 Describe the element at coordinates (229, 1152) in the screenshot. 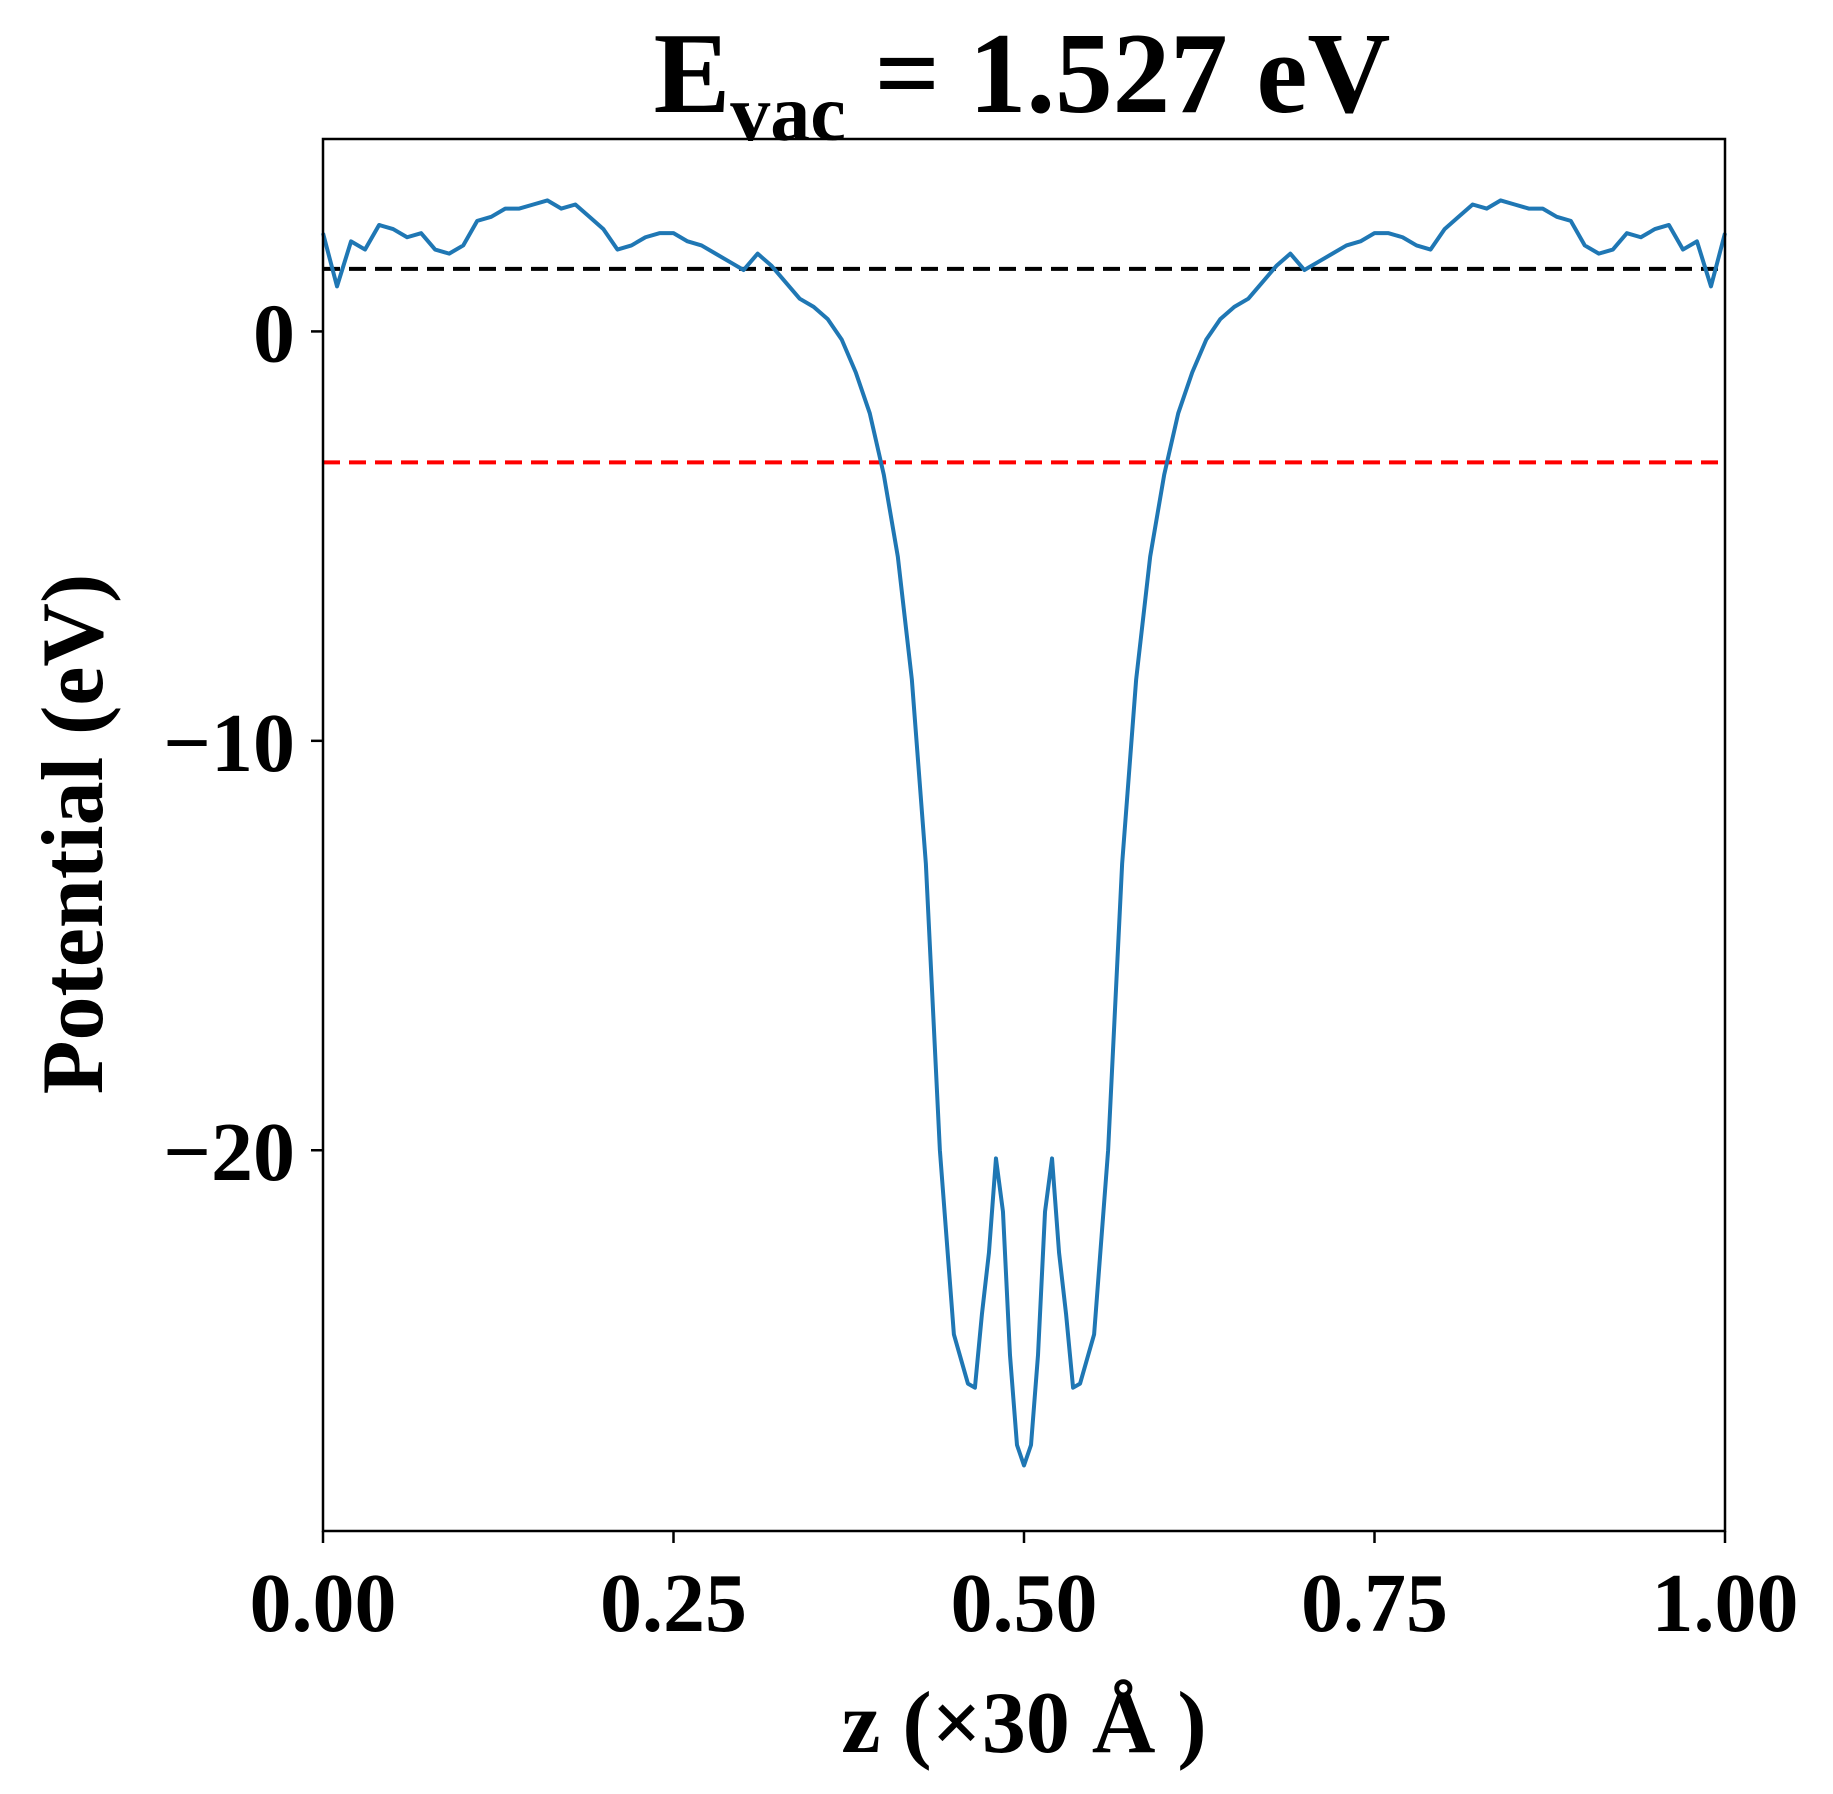

I see `y-tick-label: −20` at that location.